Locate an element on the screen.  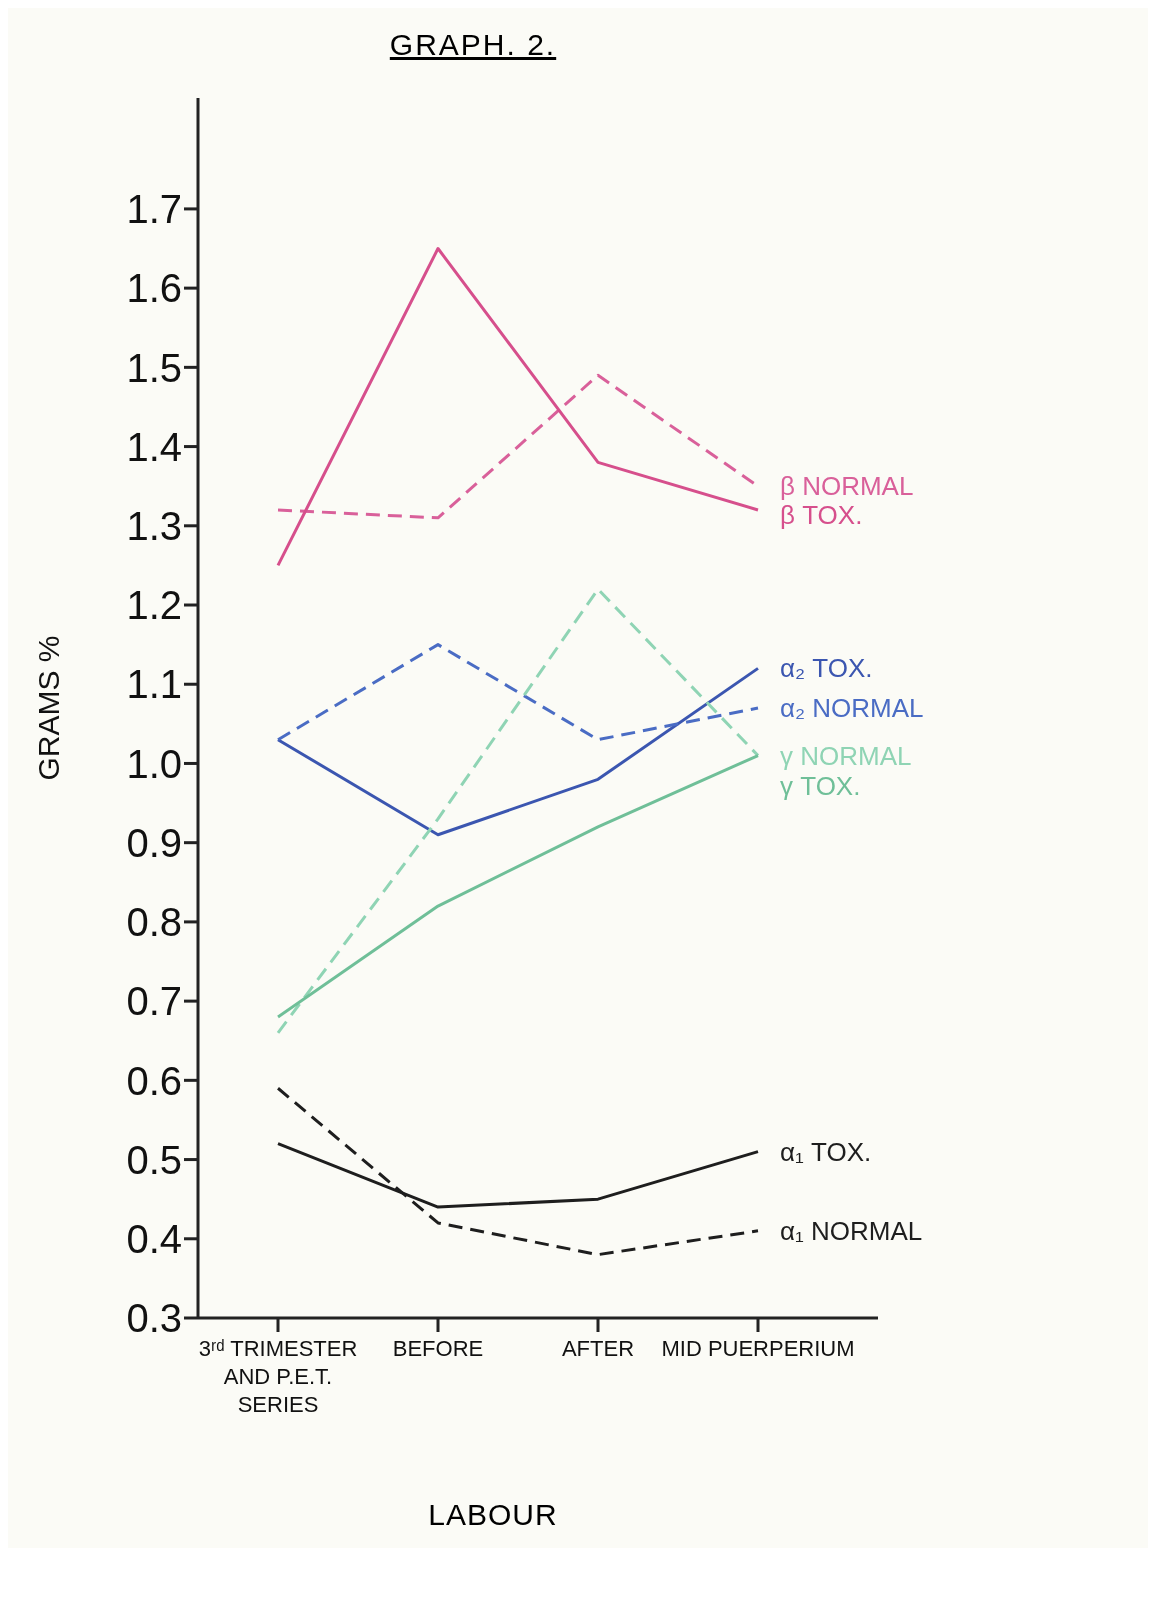
x-tick-label: AFTER is located at coordinates (598, 1348).